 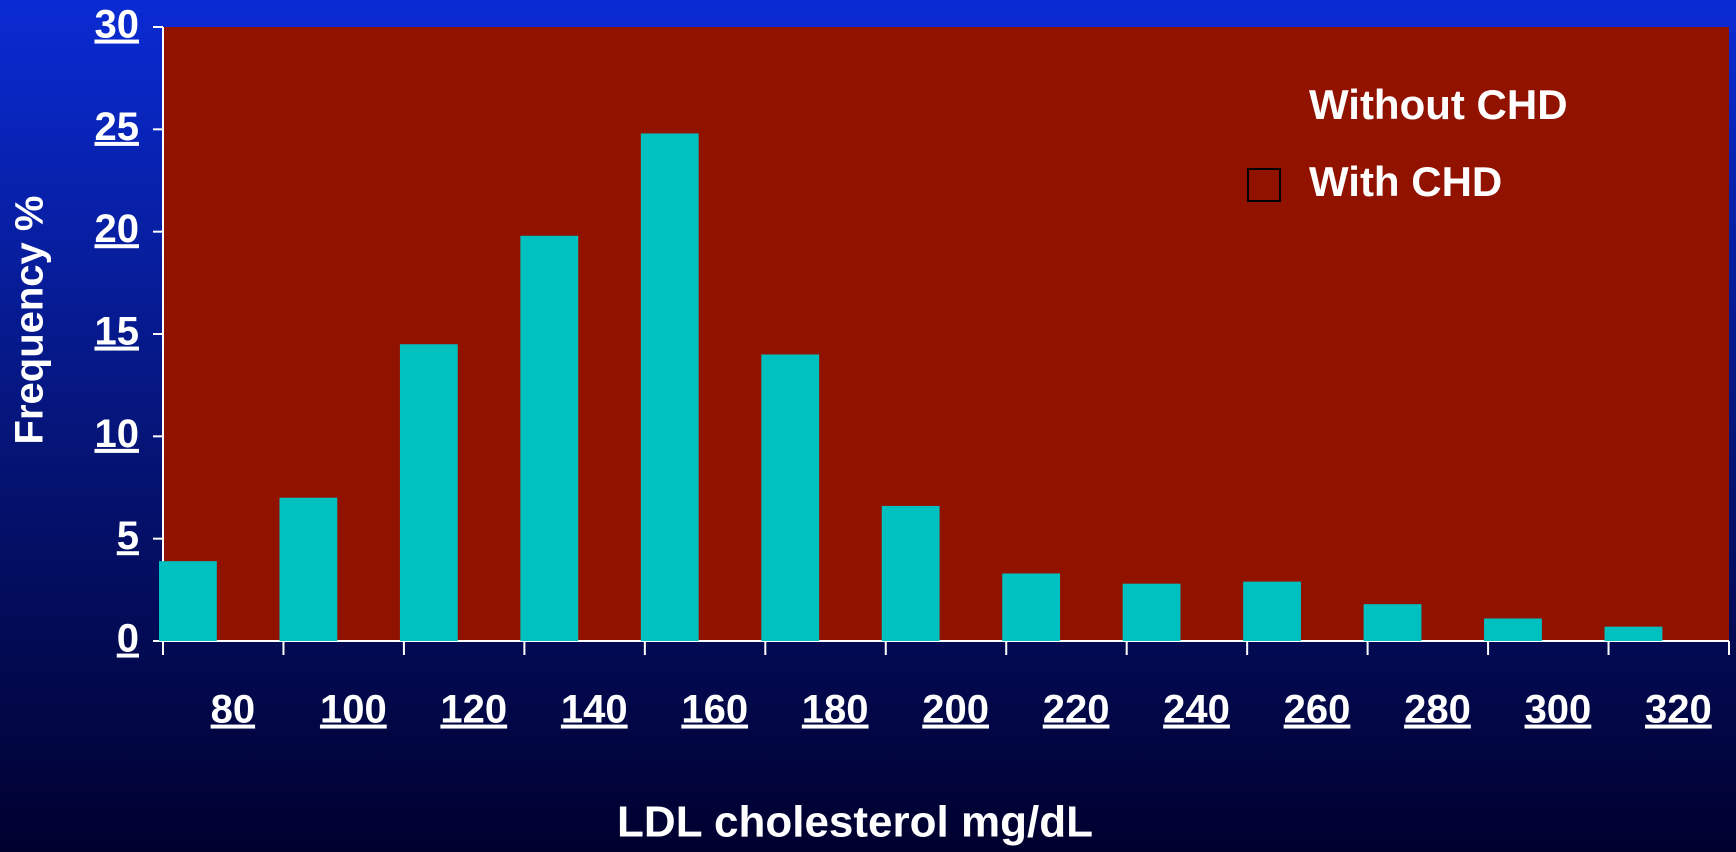 I want to click on y-tick-label: 25, so click(x=117, y=127).